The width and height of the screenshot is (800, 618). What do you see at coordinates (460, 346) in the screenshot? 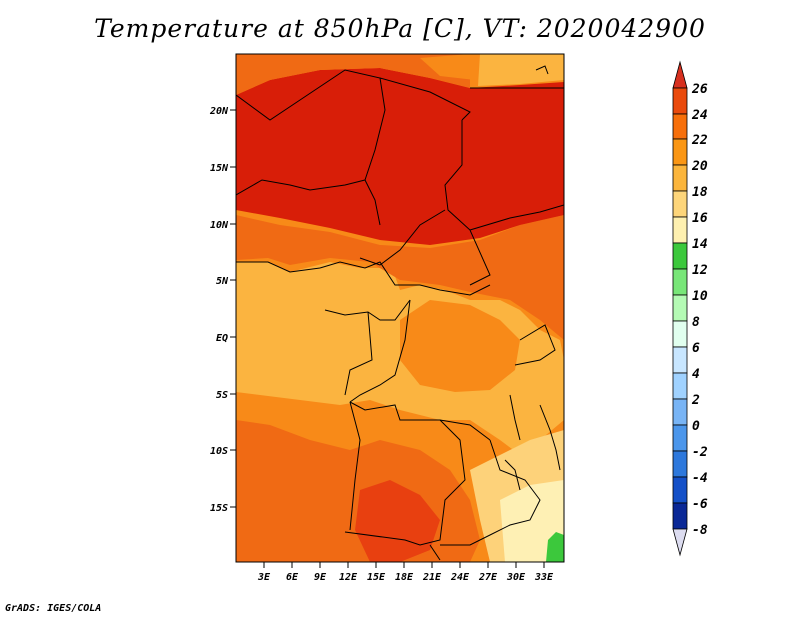
I see `field-mid-central` at bounding box center [460, 346].